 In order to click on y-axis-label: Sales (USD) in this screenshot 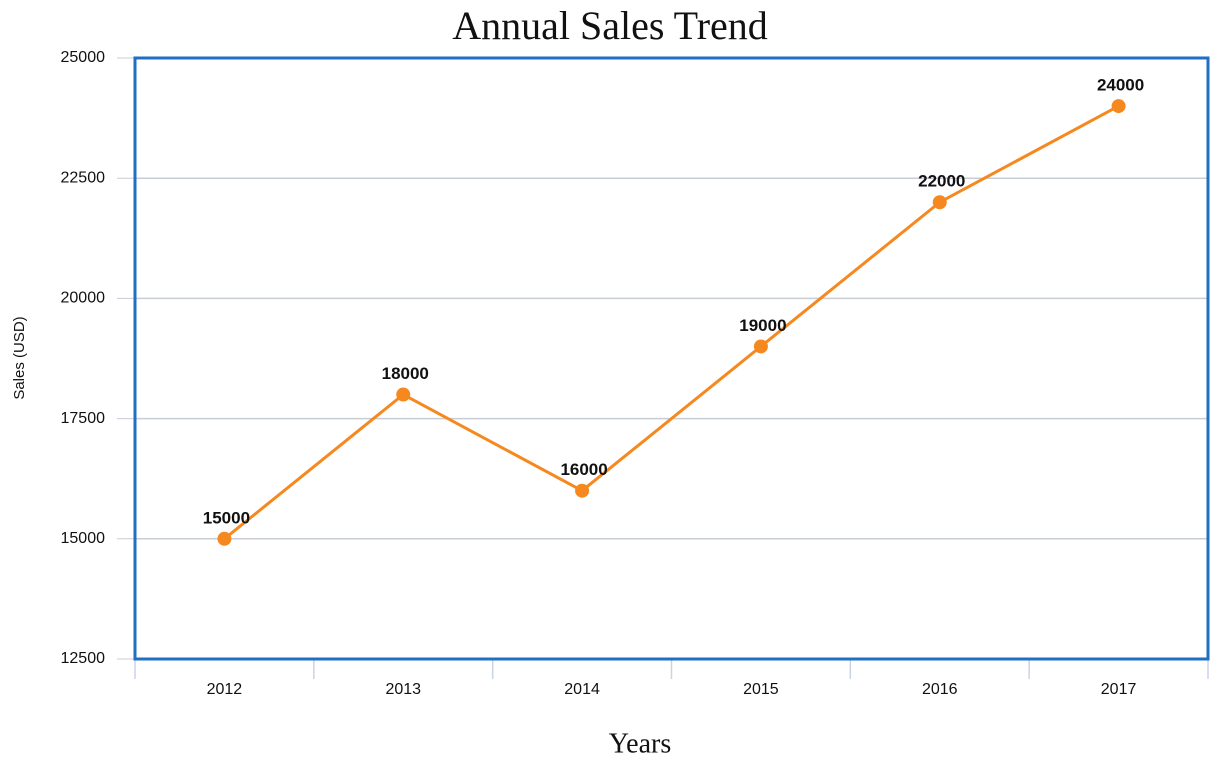, I will do `click(19, 357)`.